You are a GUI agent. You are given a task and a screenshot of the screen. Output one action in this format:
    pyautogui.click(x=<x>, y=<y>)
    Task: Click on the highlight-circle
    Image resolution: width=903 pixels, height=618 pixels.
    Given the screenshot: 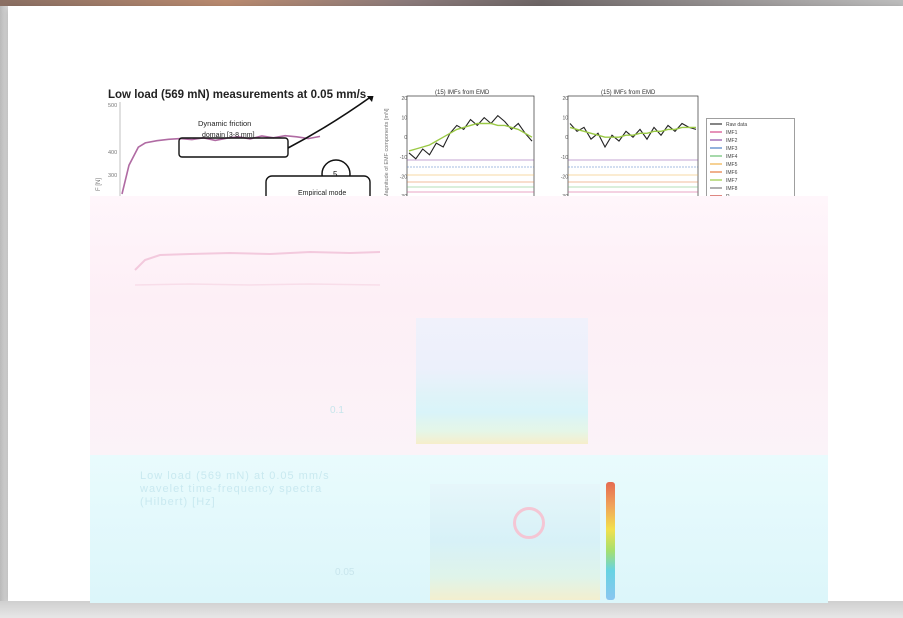 What is the action you would take?
    pyautogui.click(x=529, y=523)
    